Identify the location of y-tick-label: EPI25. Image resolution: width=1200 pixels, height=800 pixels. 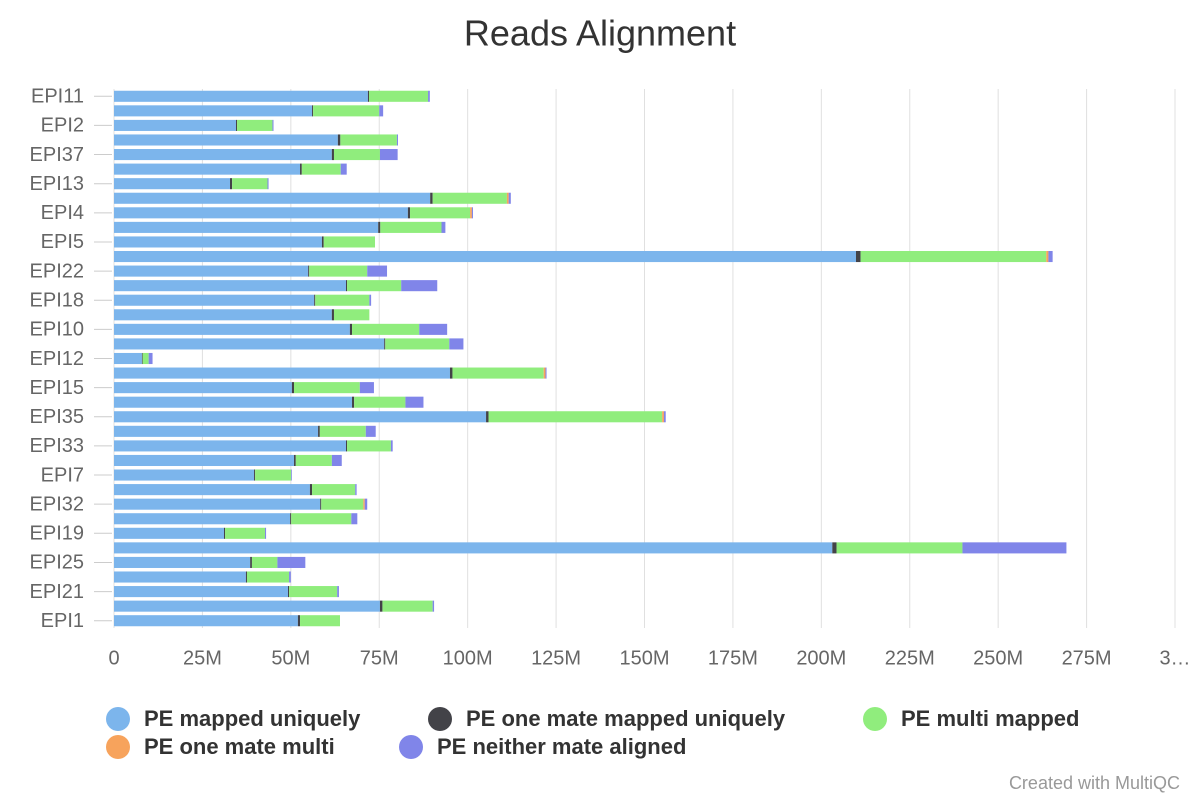
(57, 563).